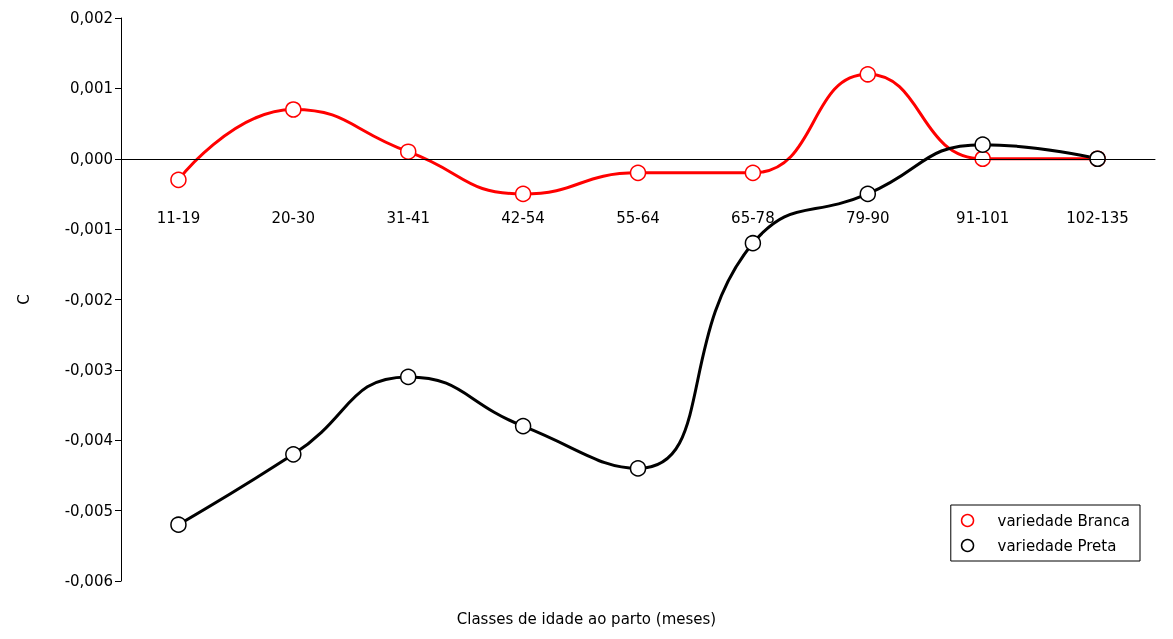  What do you see at coordinates (88, 510) in the screenshot?
I see `y-tick-label: -0,005` at bounding box center [88, 510].